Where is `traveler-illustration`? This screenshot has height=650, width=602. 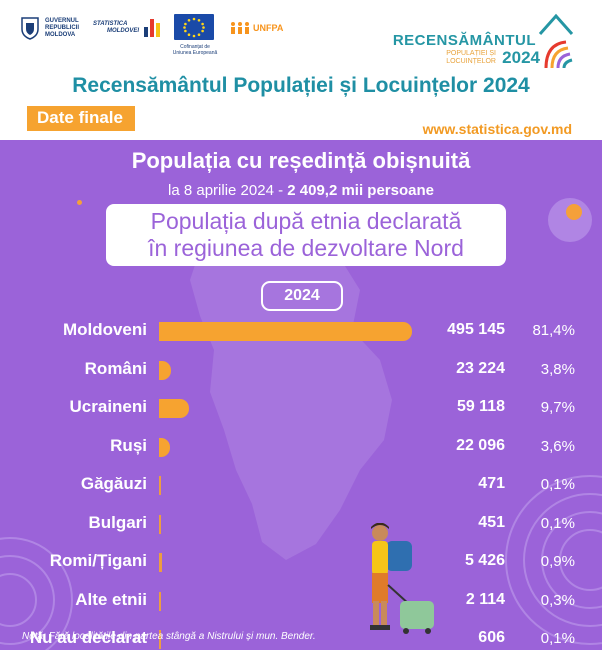 traveler-illustration is located at coordinates (402, 578).